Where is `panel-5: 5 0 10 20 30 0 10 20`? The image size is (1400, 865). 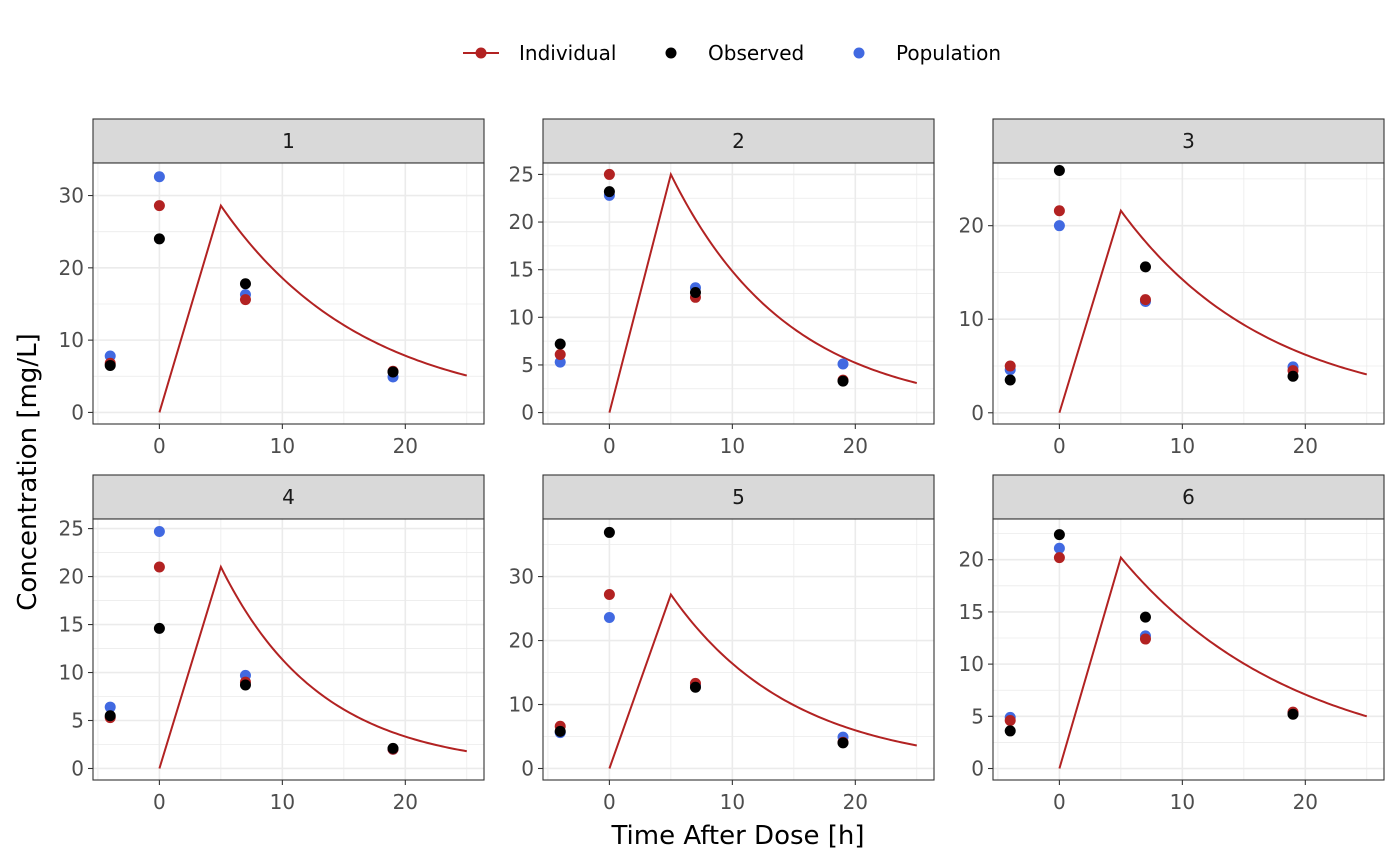
panel-5: 5 0 10 20 30 0 10 20 is located at coordinates (722, 644).